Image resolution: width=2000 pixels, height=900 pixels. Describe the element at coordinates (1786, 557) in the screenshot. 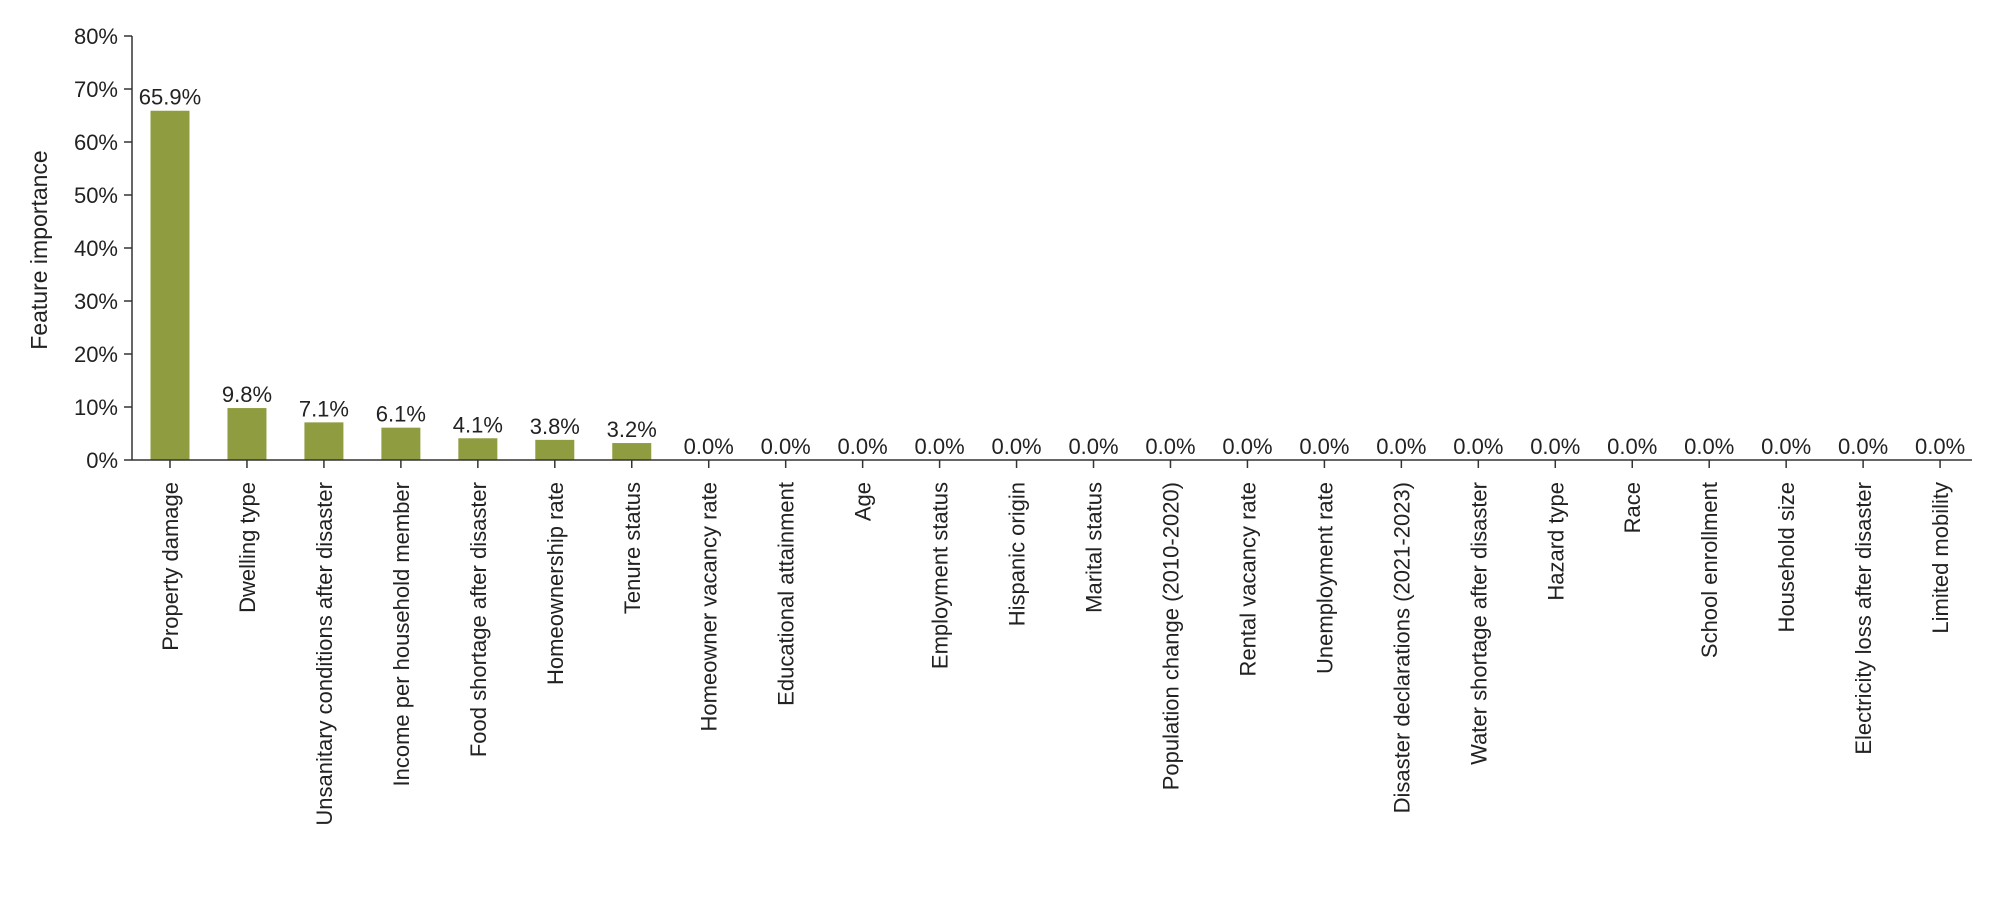

I see `x-tick-label: Household size` at that location.